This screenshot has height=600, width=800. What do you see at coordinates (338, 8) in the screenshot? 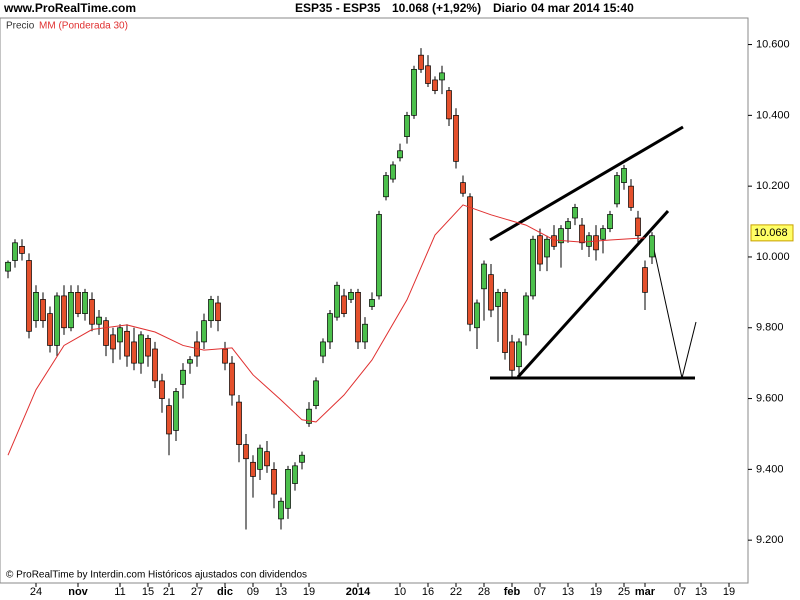
I see `instrument: ESP35 - ESP35` at bounding box center [338, 8].